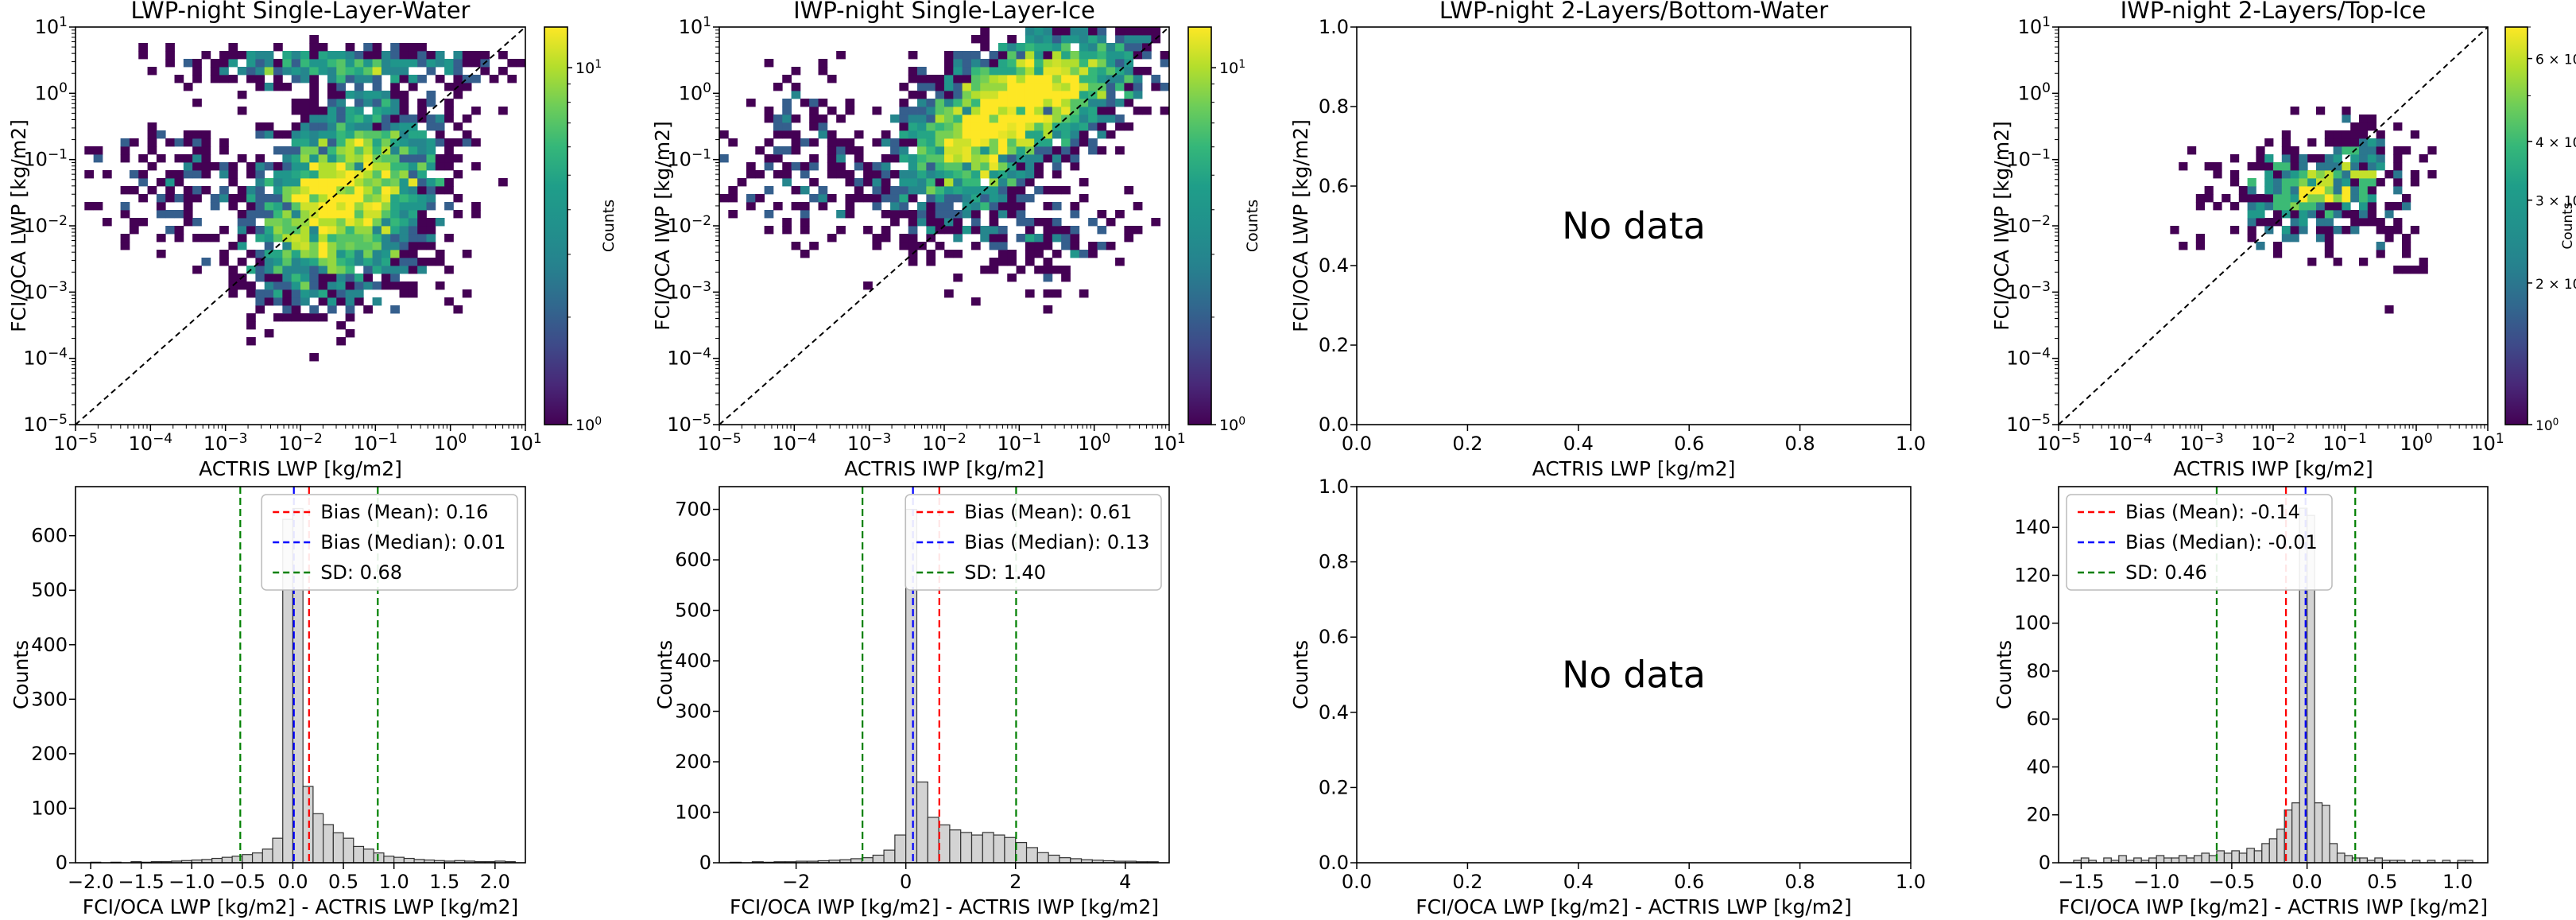  Describe the element at coordinates (361, 573) in the screenshot. I see `legend-entry-label: SD: 0.68` at that location.